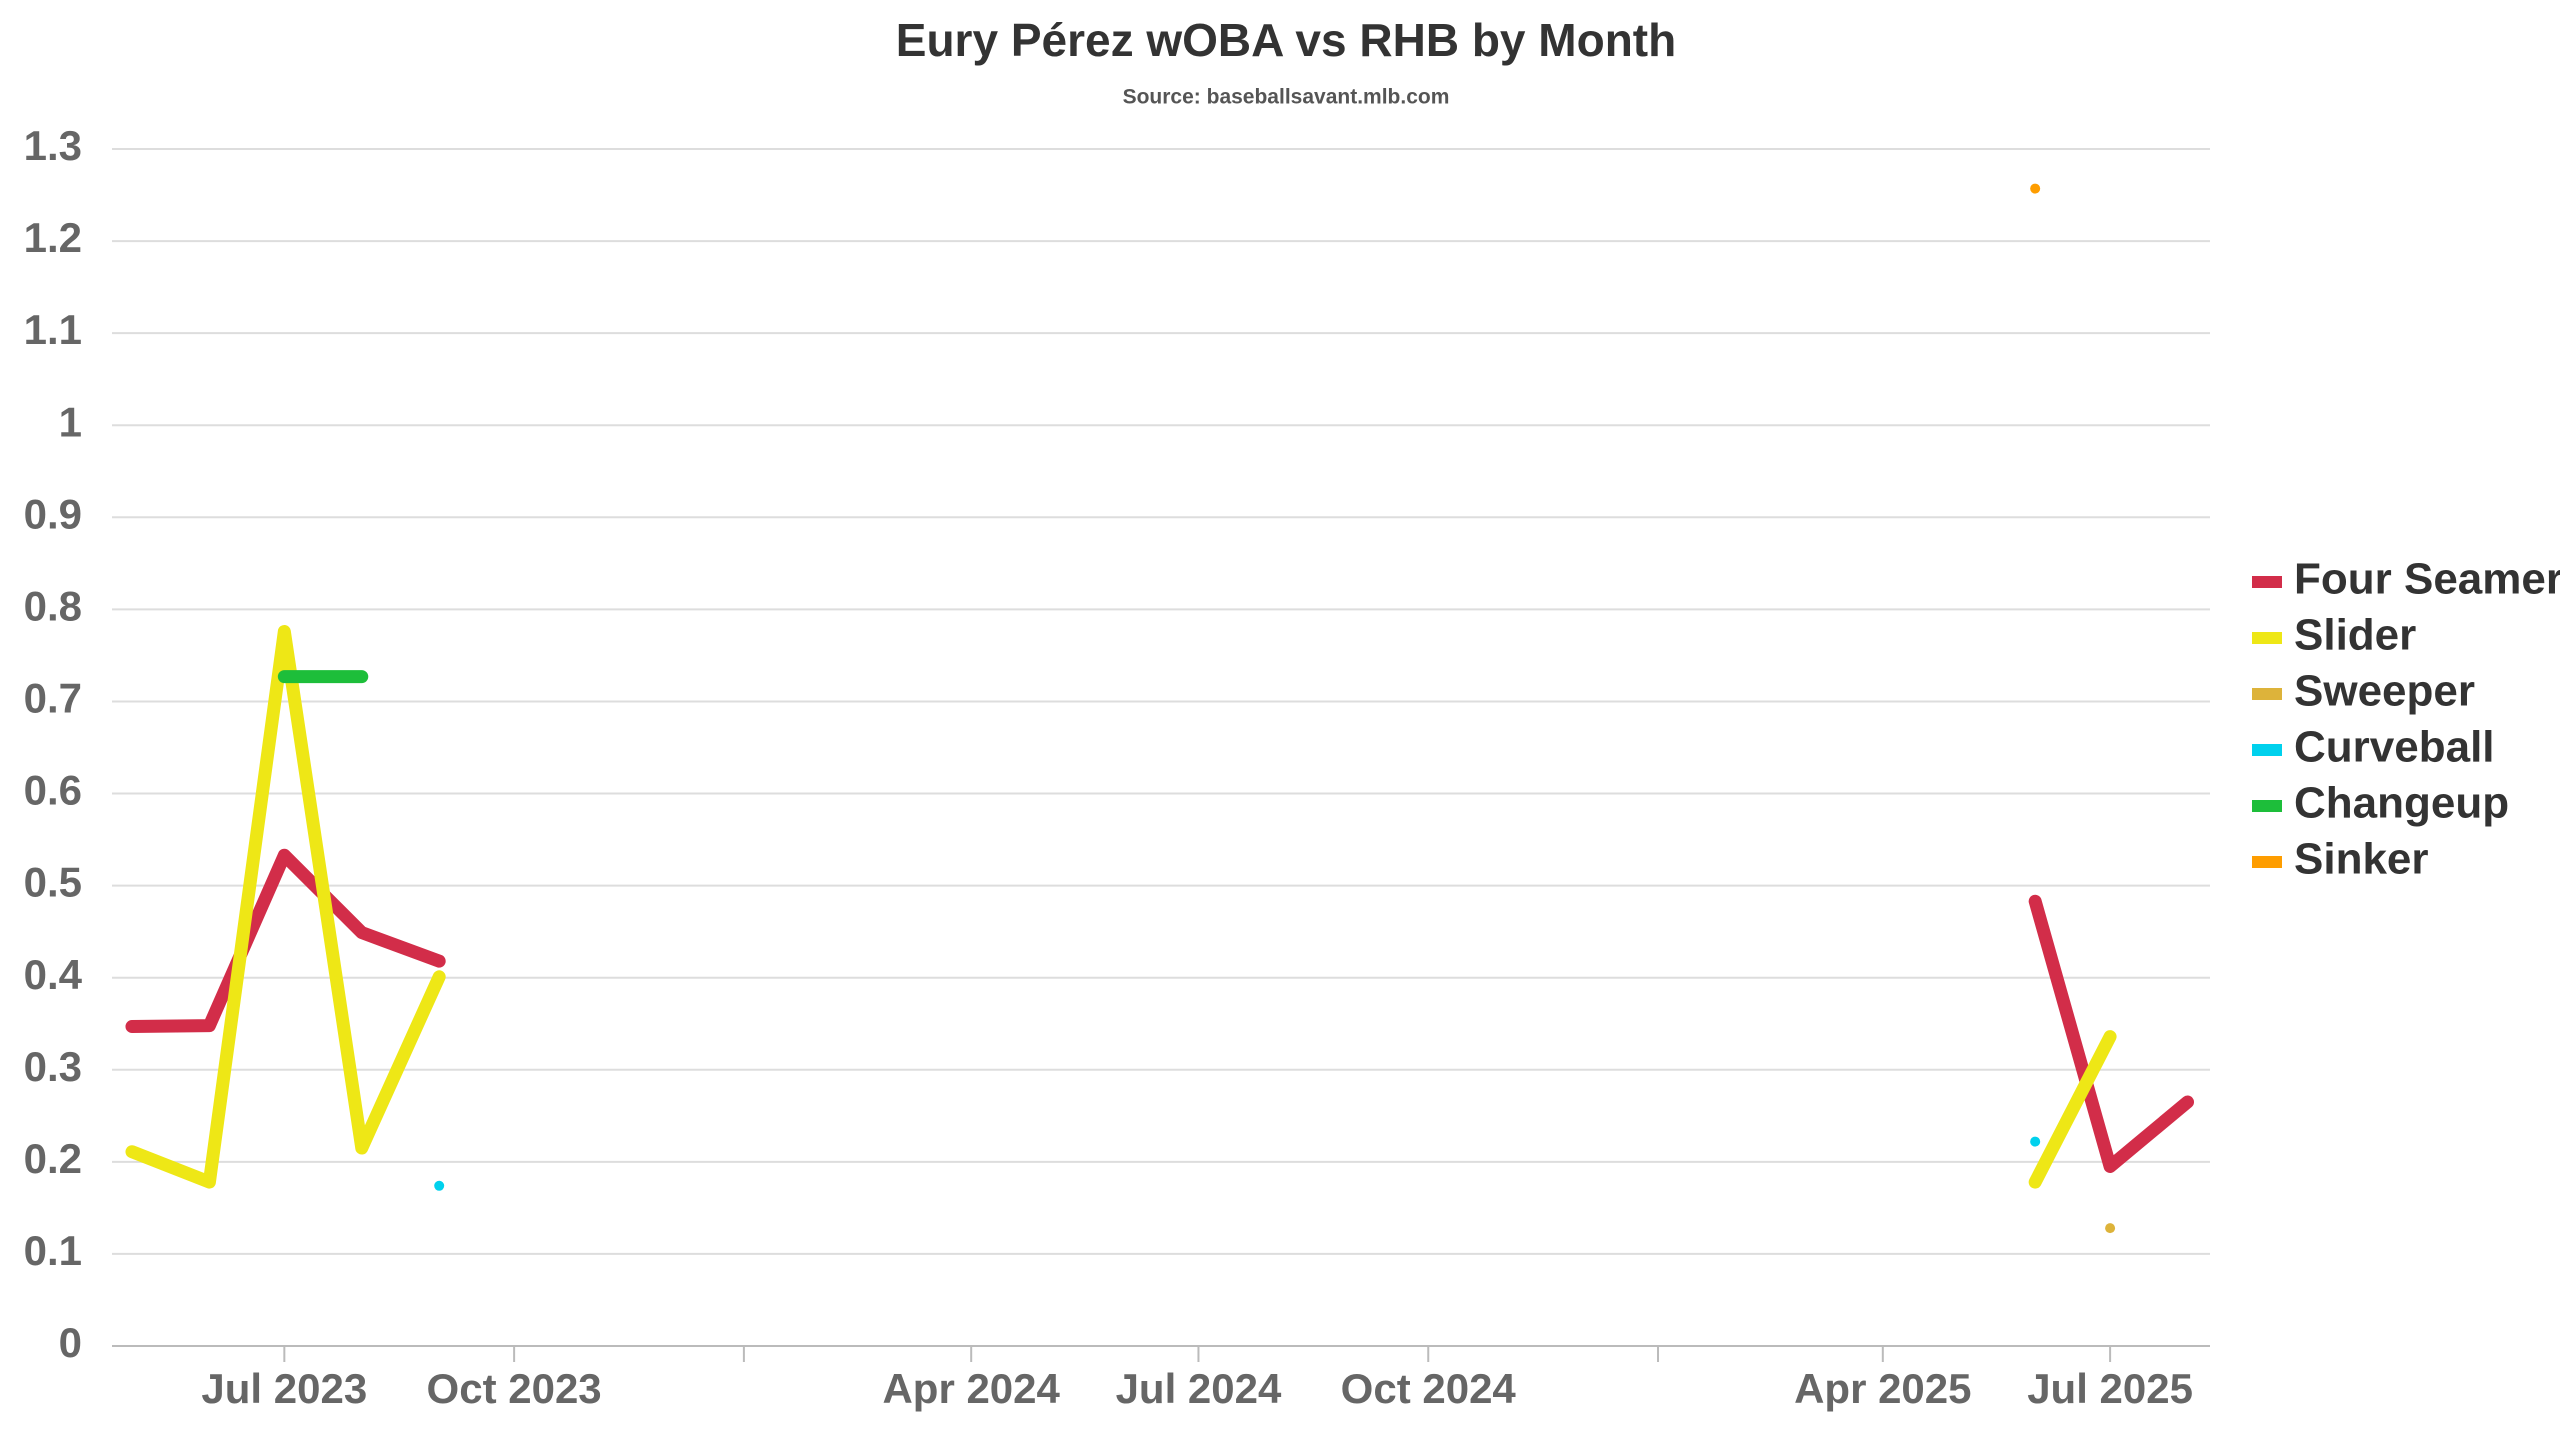  I want to click on x-tick-label: Jul 2023, so click(284, 1388).